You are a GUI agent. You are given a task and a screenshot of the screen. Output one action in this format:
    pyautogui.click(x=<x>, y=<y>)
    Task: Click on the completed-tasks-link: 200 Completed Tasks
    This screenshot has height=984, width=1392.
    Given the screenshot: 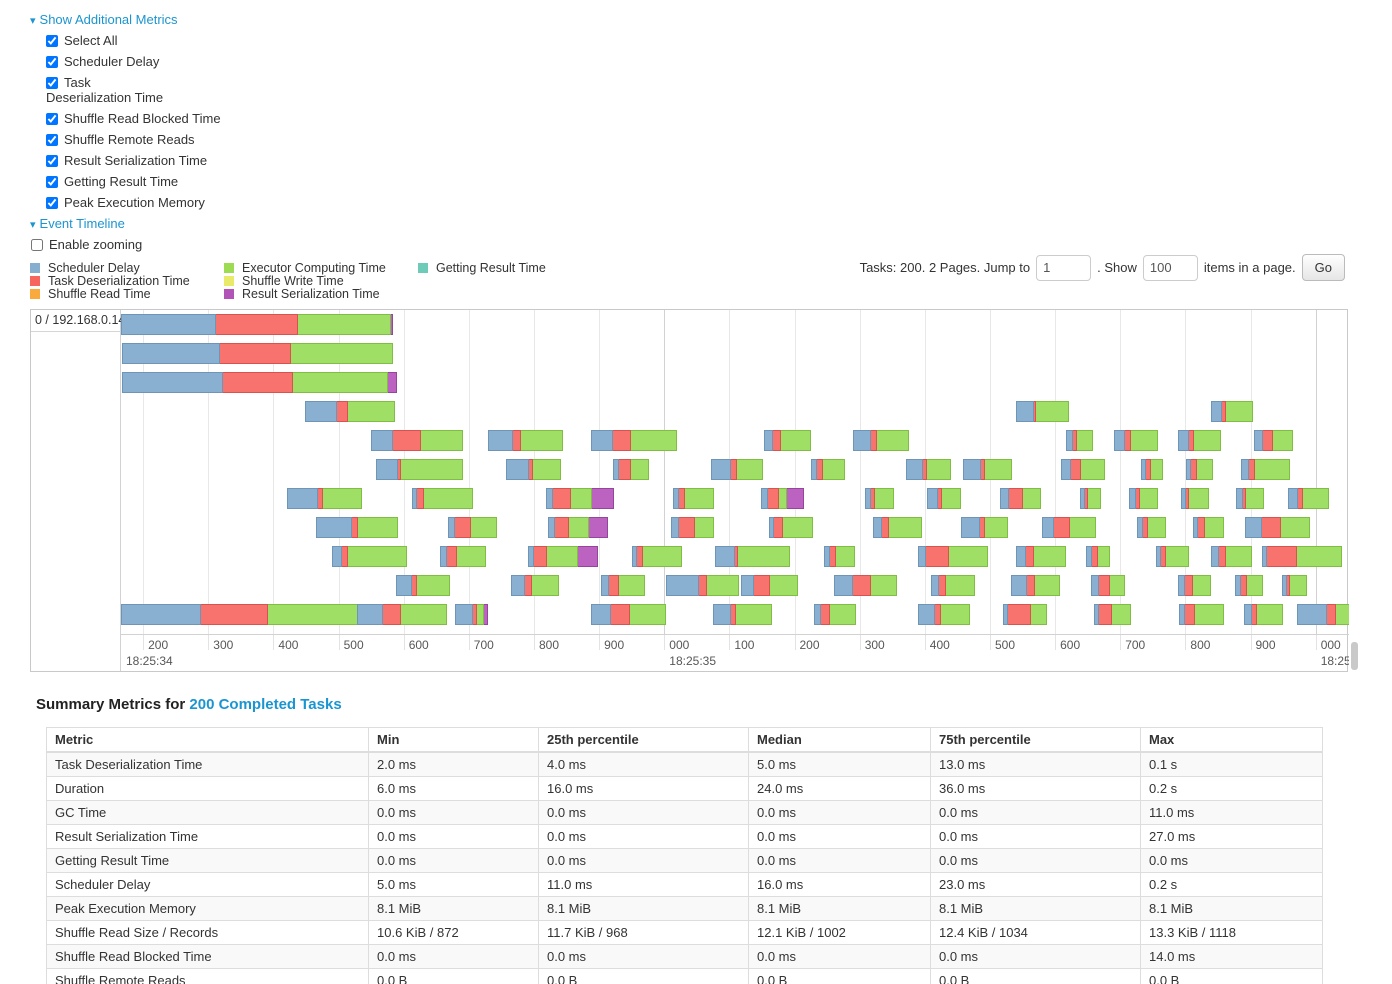 What is the action you would take?
    pyautogui.click(x=265, y=704)
    